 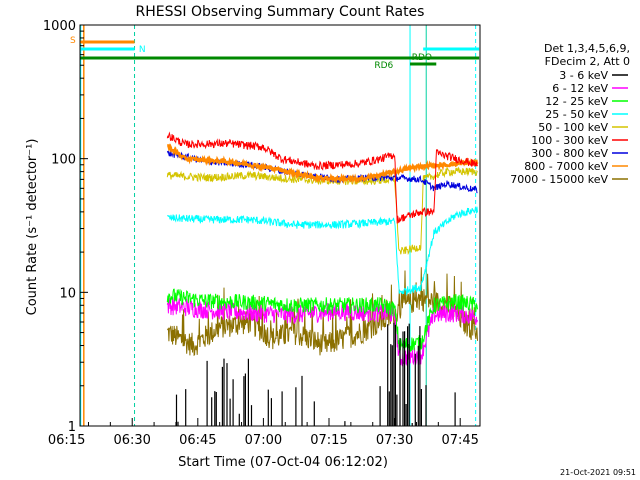 What do you see at coordinates (587, 61) in the screenshot?
I see `legend-header-line: FDecim 2, Att 0` at bounding box center [587, 61].